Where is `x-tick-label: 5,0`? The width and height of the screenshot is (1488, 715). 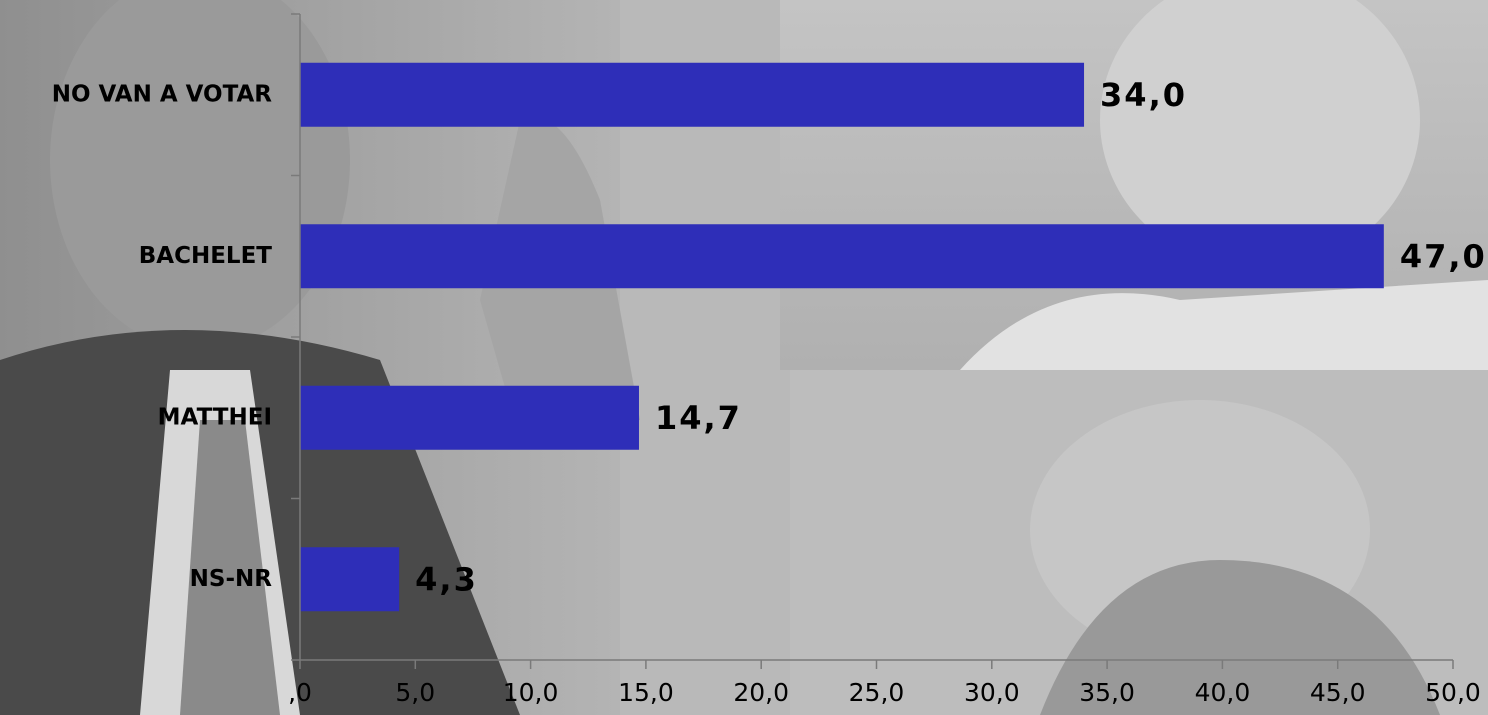
x-tick-label: 5,0 is located at coordinates (415, 692).